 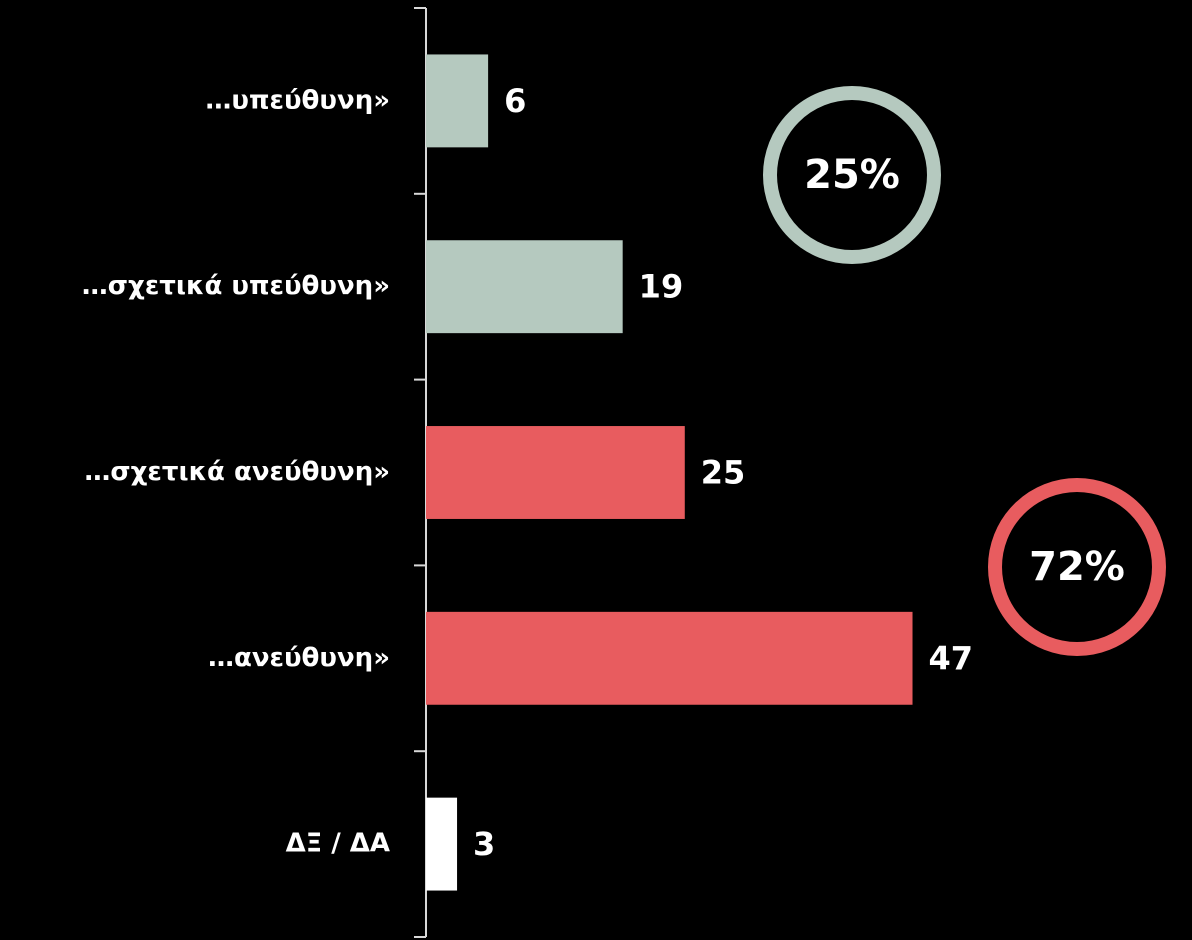 I want to click on value-label: 19, so click(x=661, y=287).